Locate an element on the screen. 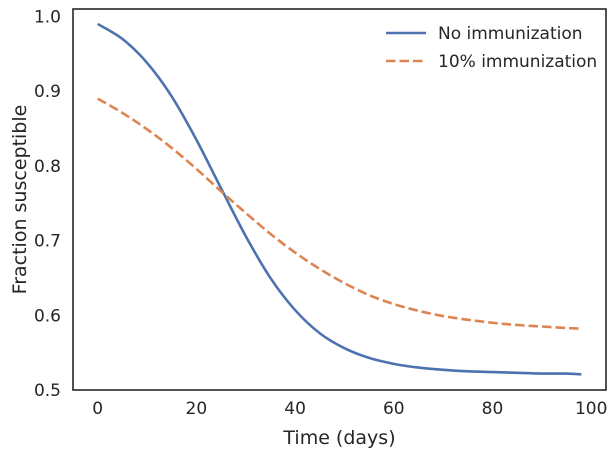  x-tick-label: 100 is located at coordinates (591, 409).